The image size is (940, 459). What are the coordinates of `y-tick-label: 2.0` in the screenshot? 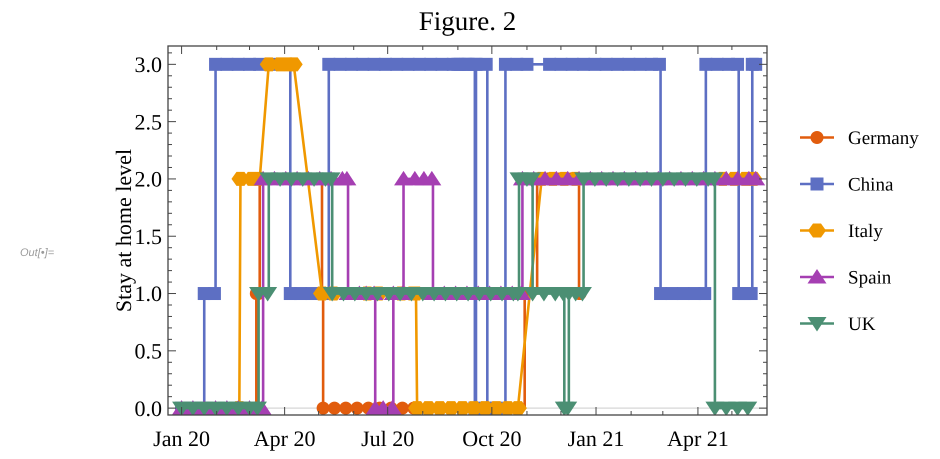 It's located at (148, 179).